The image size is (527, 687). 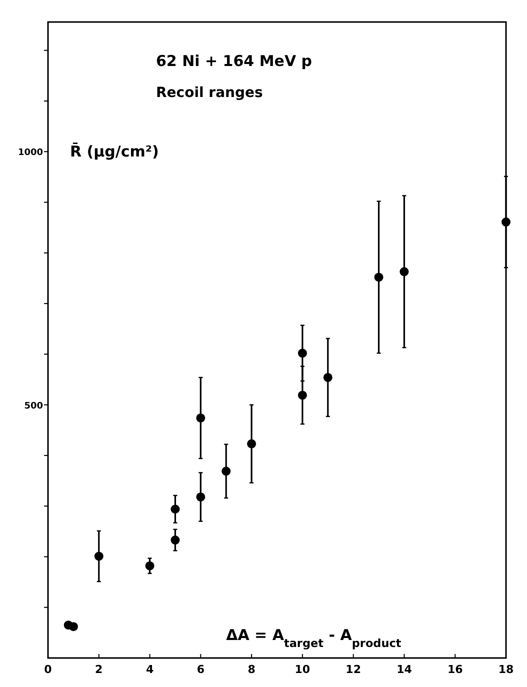 I want to click on text: Recoil ranges, so click(x=209, y=93).